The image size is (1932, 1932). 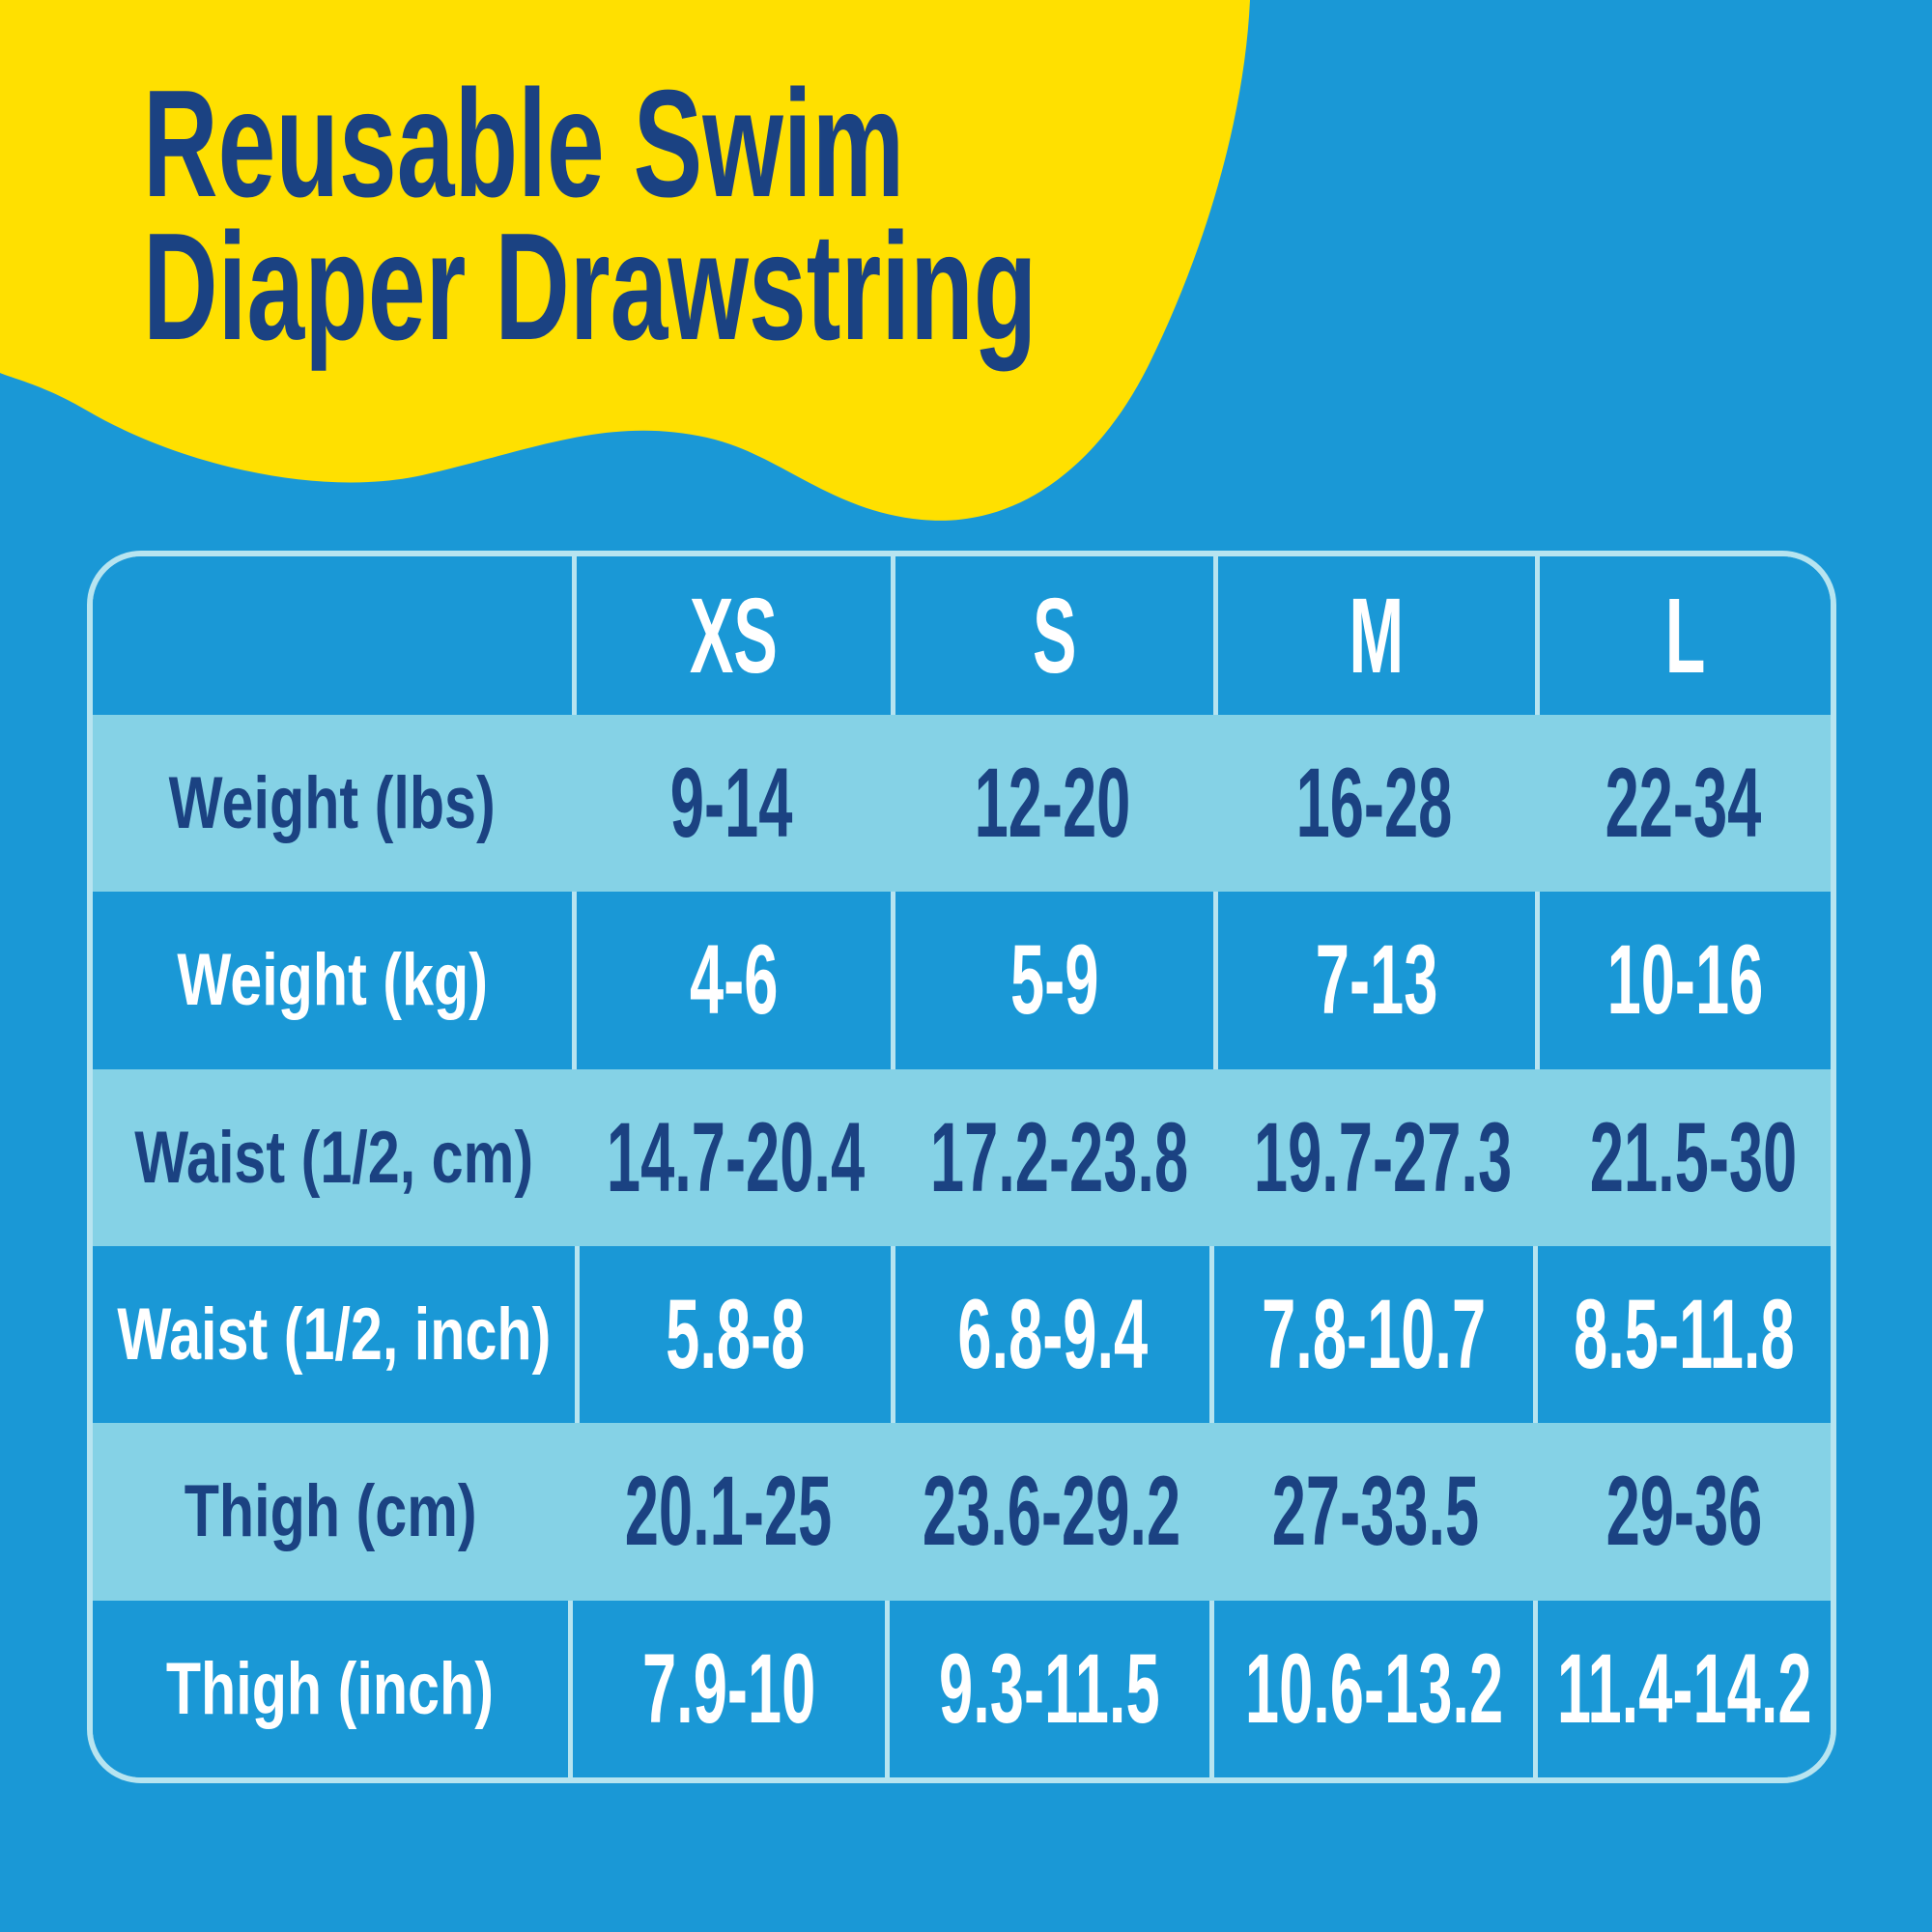 I want to click on size-value: 21.5-30, so click(x=1693, y=1156).